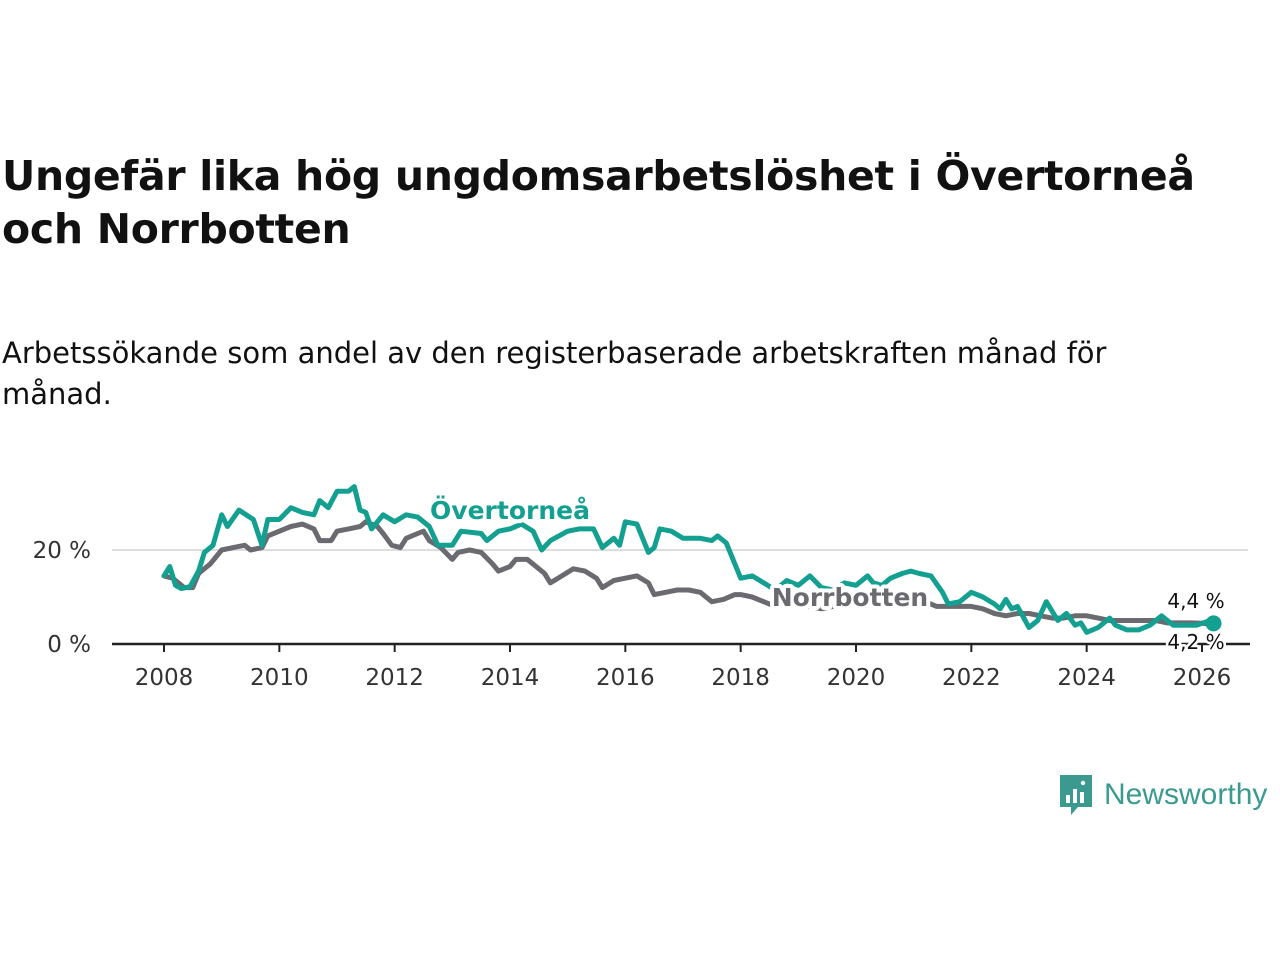 The height and width of the screenshot is (960, 1280). I want to click on x-tick-label: 2020, so click(856, 678).